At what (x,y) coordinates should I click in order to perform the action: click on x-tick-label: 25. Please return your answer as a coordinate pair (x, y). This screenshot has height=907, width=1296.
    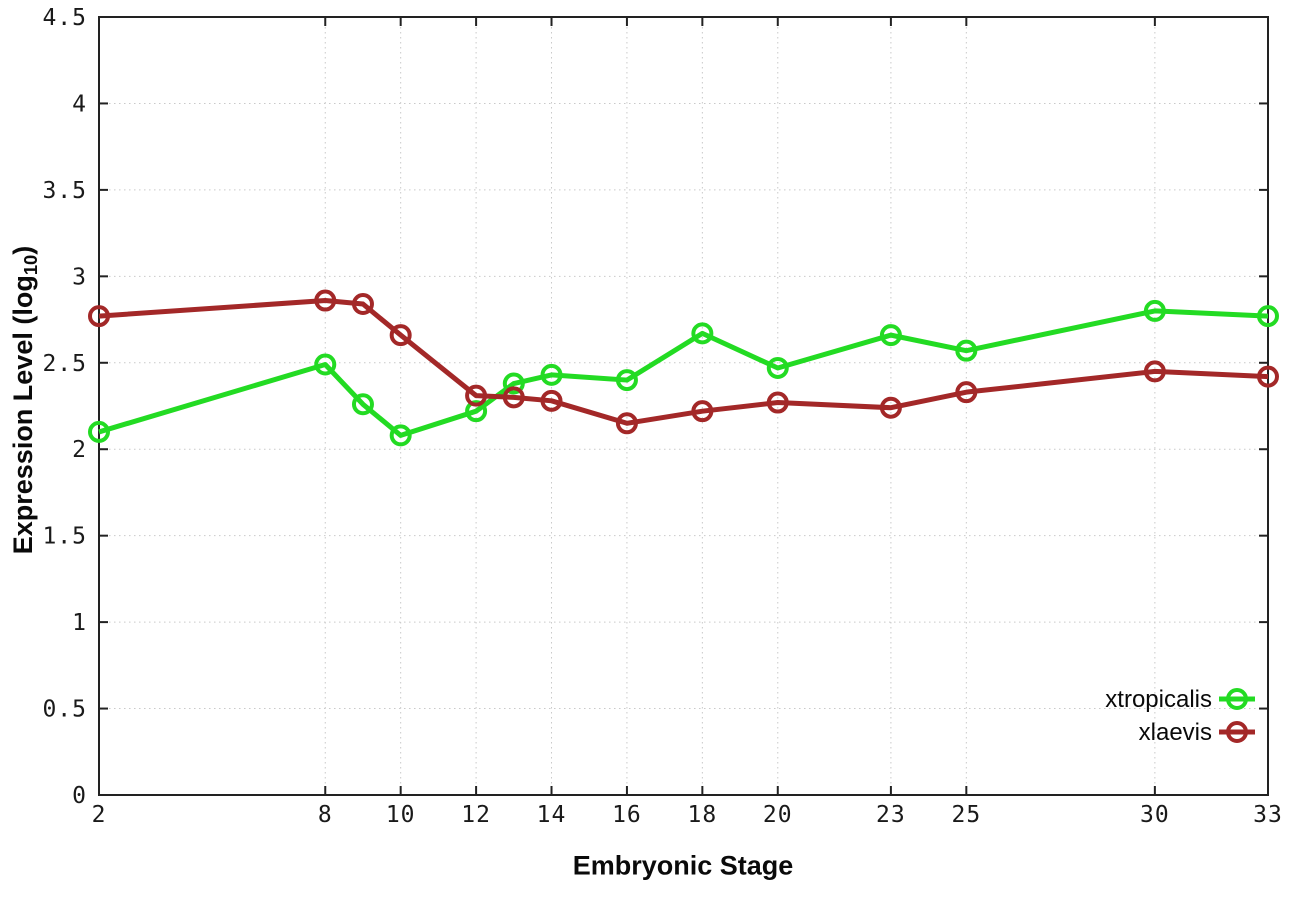
    Looking at the image, I should click on (966, 815).